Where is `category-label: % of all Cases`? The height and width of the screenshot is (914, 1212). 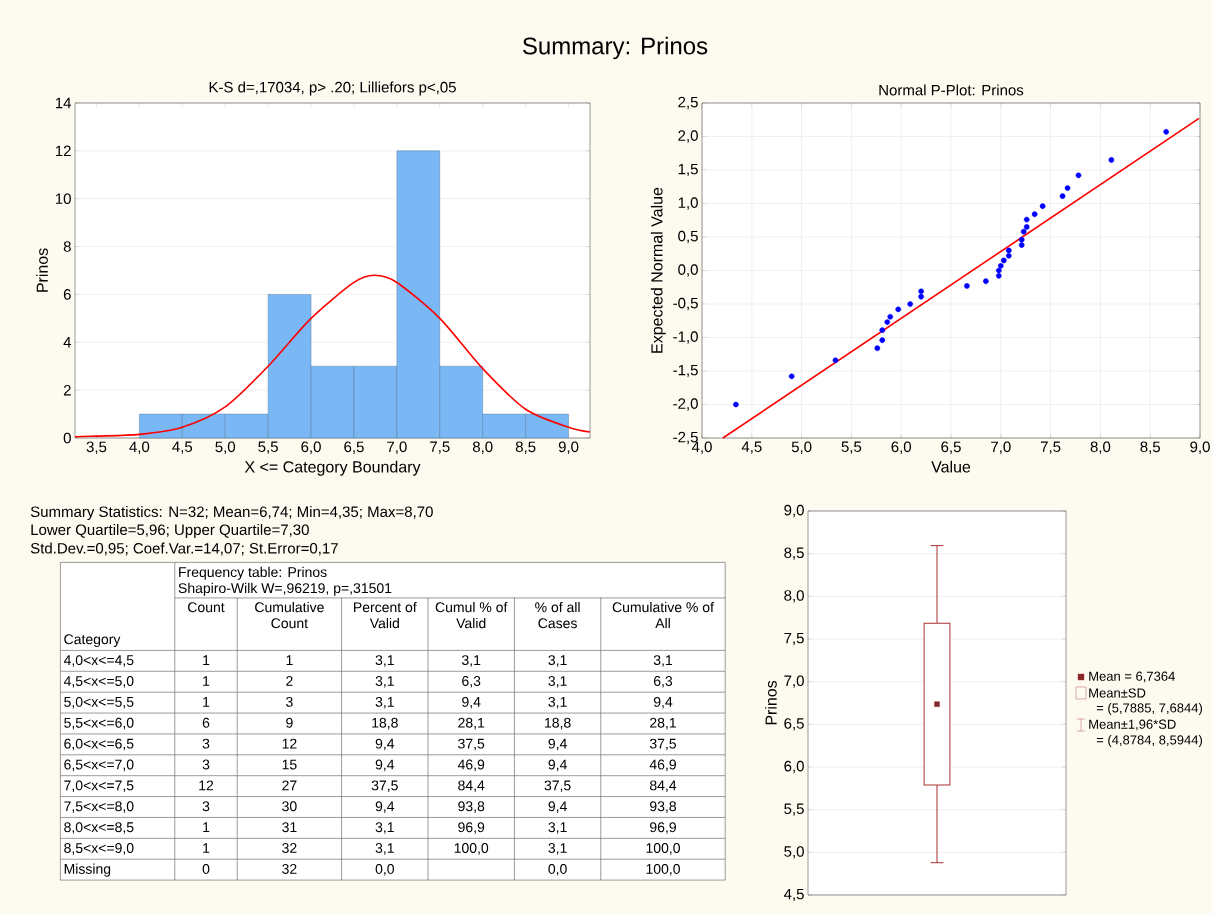 category-label: % of all Cases is located at coordinates (557, 615).